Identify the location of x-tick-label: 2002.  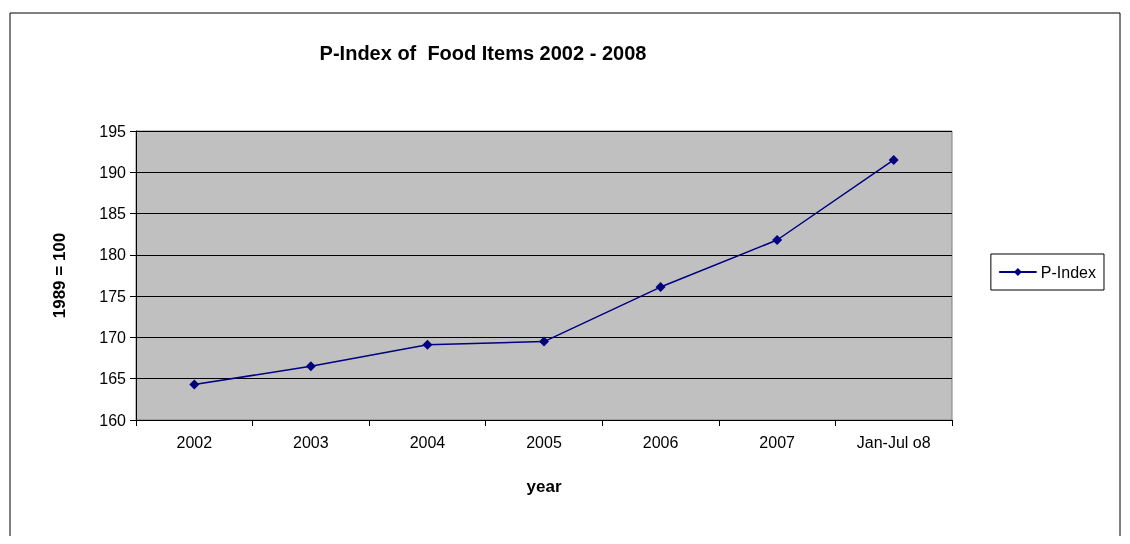
(194, 442).